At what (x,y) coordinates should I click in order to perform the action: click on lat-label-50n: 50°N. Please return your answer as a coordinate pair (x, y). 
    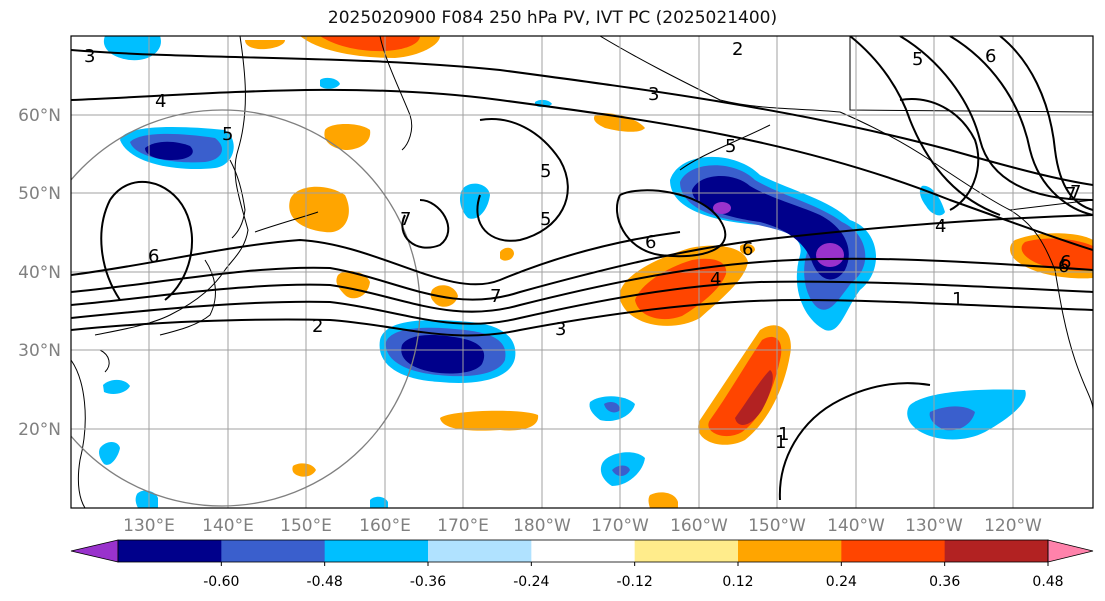
    Looking at the image, I should click on (39, 194).